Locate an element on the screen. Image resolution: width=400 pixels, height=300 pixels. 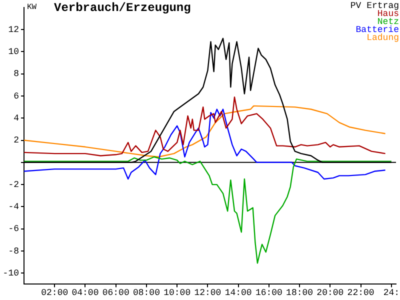
text: Netz is located at coordinates (388, 21).